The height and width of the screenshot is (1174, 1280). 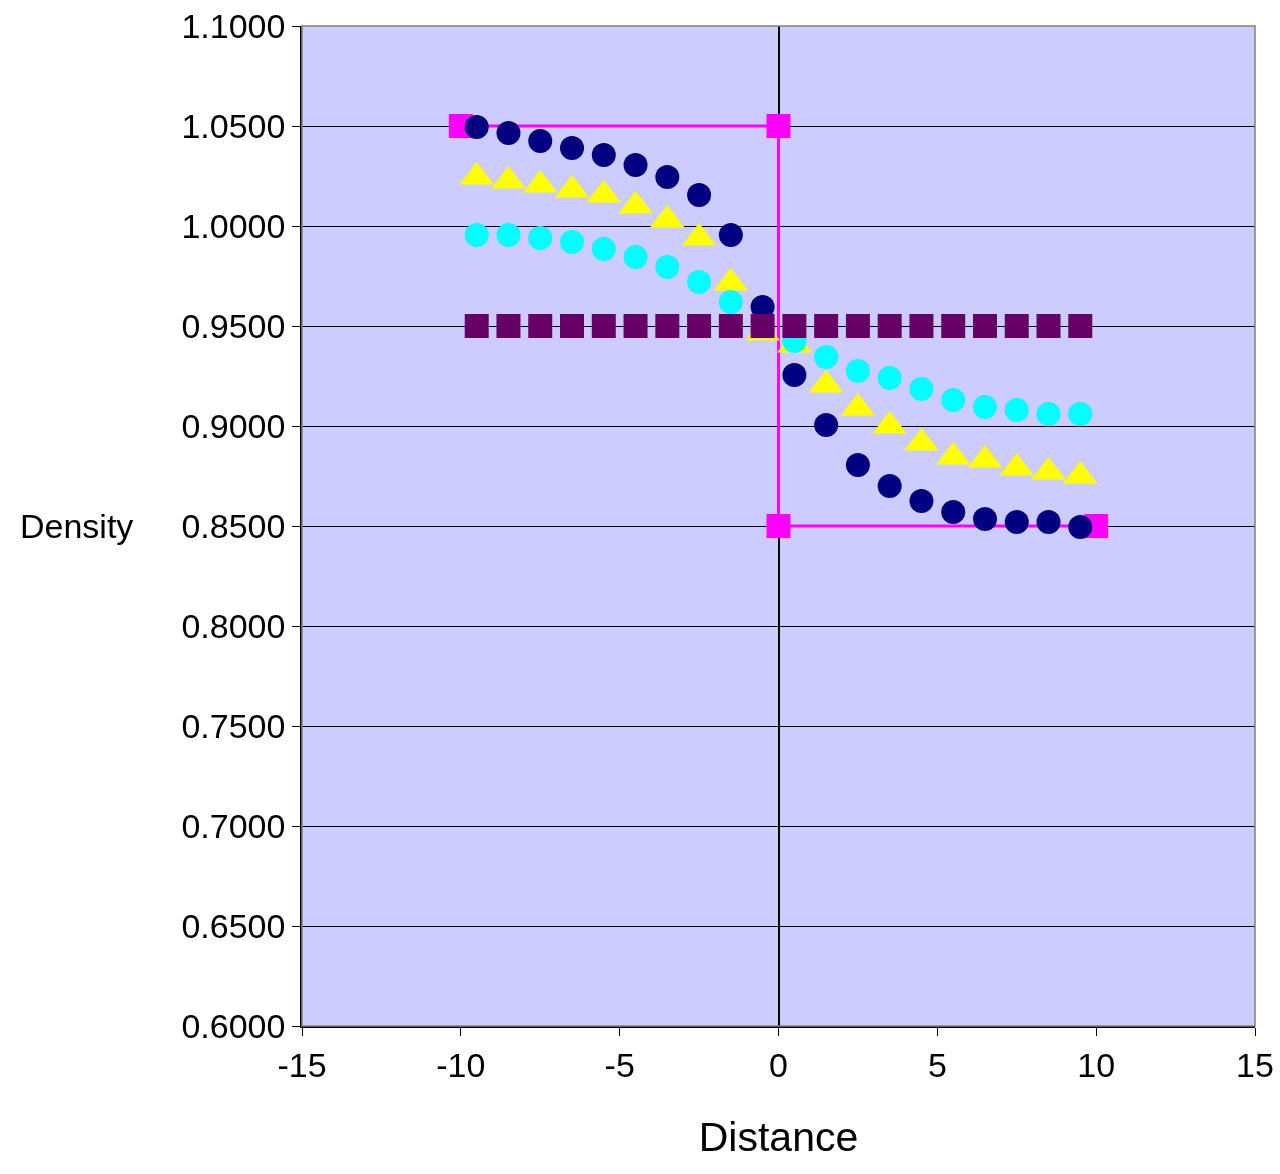 What do you see at coordinates (233, 1025) in the screenshot?
I see `y-tick-label: 0.6000` at bounding box center [233, 1025].